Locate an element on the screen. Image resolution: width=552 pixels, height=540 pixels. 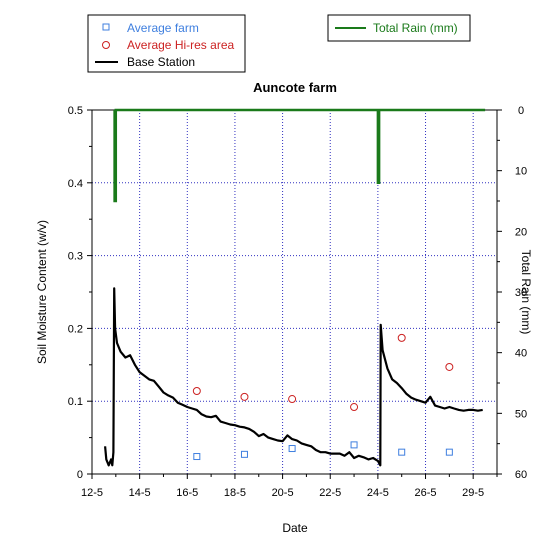
chart-title: Auncote farm is located at coordinates (295, 87).